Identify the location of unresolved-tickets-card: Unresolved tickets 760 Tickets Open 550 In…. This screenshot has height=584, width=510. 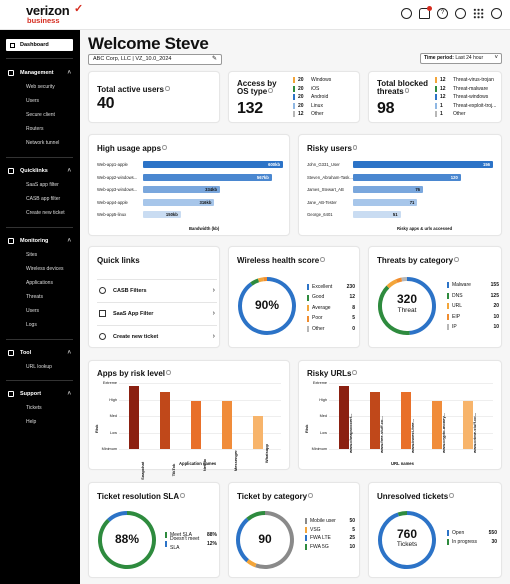
(435, 530).